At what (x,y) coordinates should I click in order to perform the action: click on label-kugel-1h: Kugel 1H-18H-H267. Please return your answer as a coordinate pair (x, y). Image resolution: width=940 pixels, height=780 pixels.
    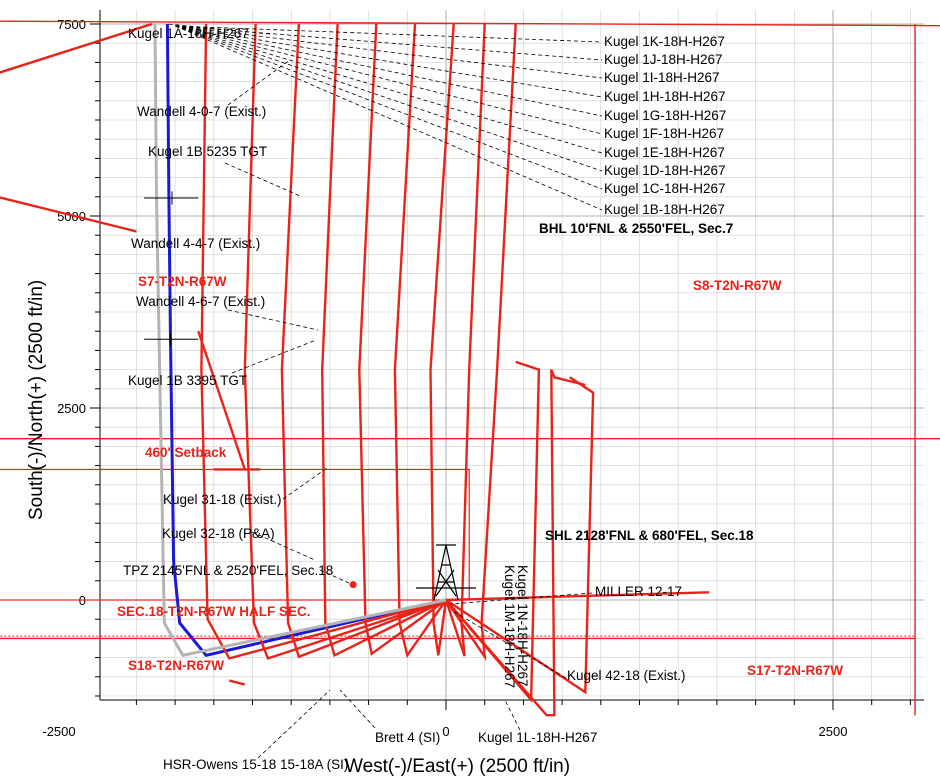
    Looking at the image, I should click on (665, 96).